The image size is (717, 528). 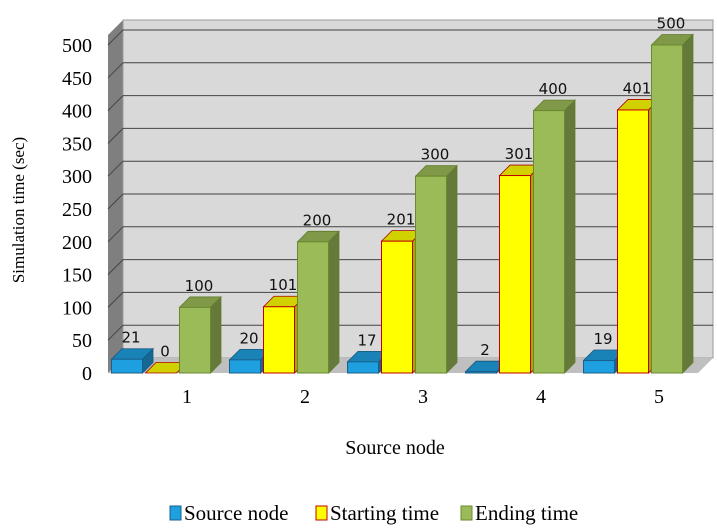 I want to click on data-label: 201, so click(x=401, y=220).